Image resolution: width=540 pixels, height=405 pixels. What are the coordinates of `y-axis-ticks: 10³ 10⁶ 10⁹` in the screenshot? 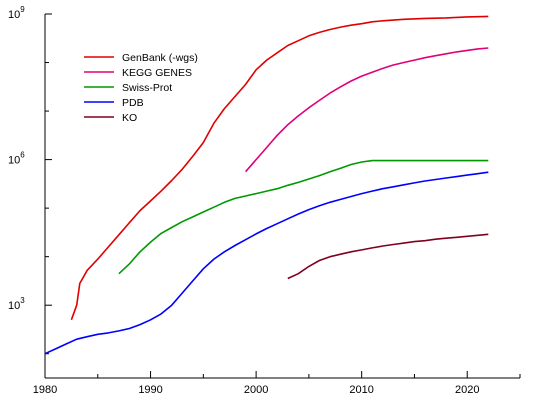 It's located at (30, 180).